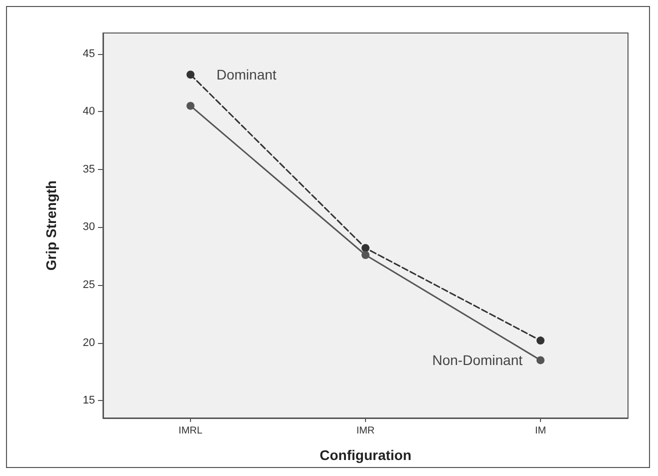  What do you see at coordinates (477, 360) in the screenshot?
I see `series-label: Non-Dominant` at bounding box center [477, 360].